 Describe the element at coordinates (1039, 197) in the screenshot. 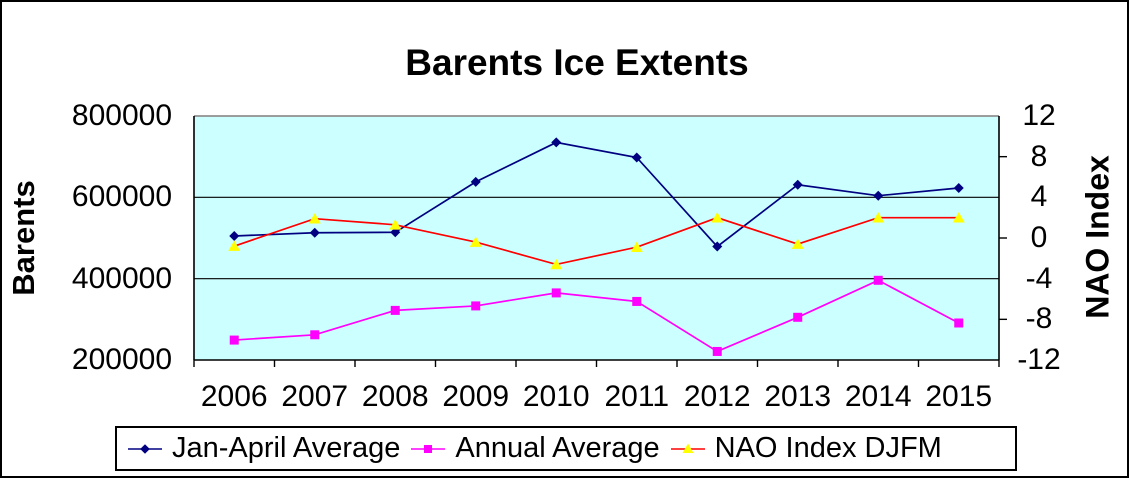

I see `right-axis-tick-label: 4` at that location.